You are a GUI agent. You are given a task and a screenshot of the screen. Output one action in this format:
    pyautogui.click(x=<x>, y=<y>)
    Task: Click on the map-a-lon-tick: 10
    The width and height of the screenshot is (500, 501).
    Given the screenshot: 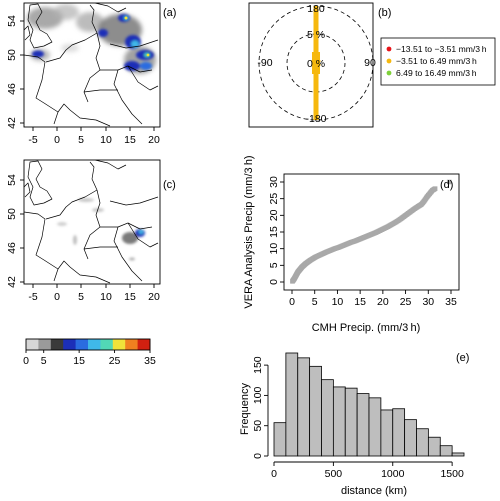 What is the action you would take?
    pyautogui.click(x=106, y=140)
    